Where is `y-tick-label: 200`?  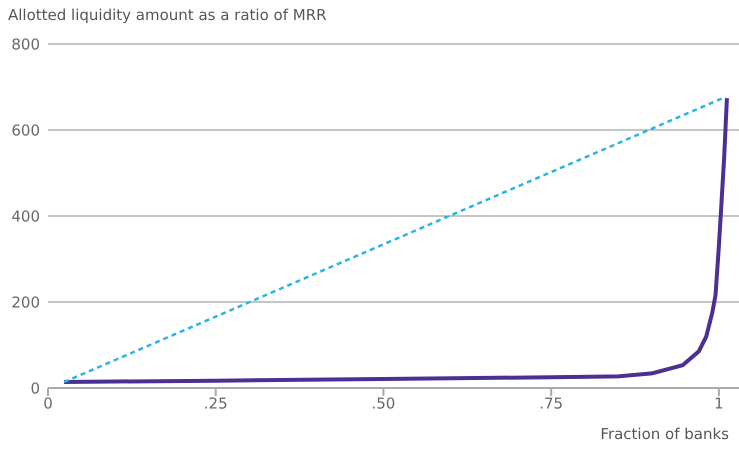
y-tick-label: 200 is located at coordinates (25, 302).